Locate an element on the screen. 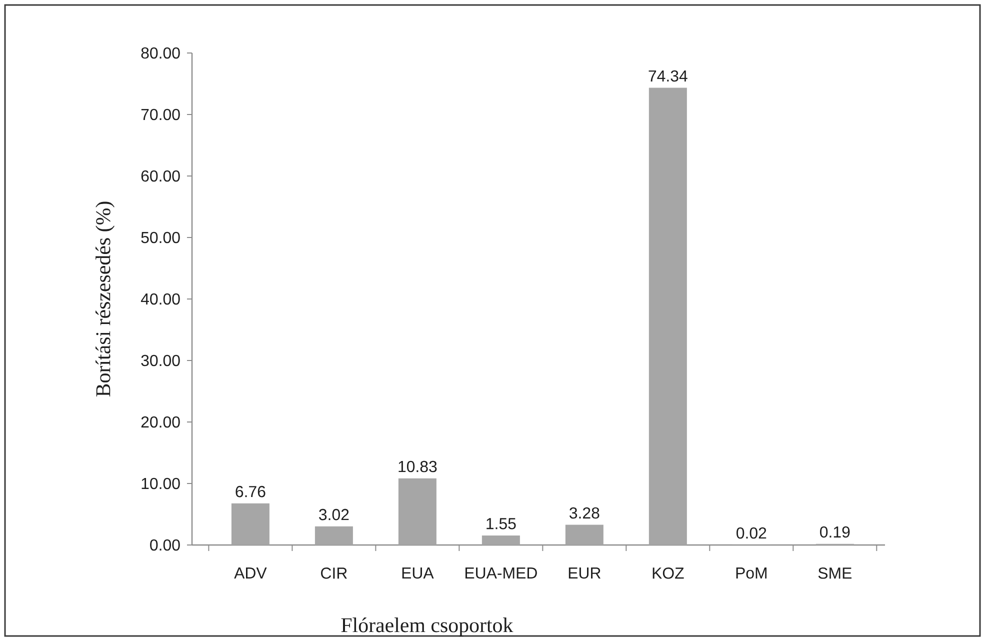 The image size is (985, 641). x-tick-label: KOZ is located at coordinates (668, 573).